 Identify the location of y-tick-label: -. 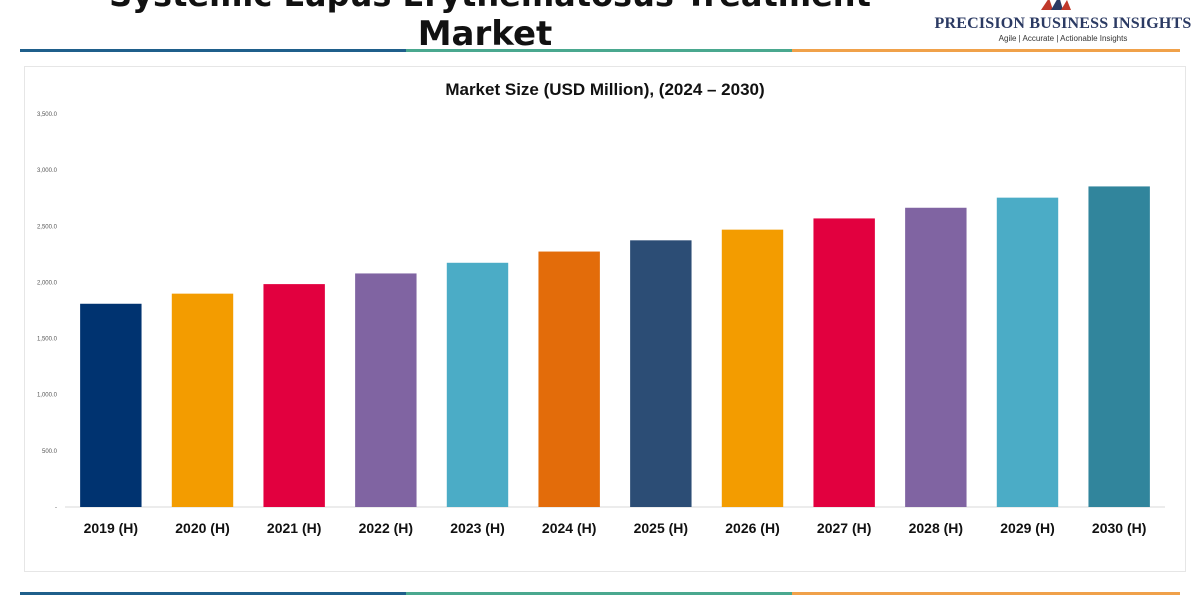
(56, 508).